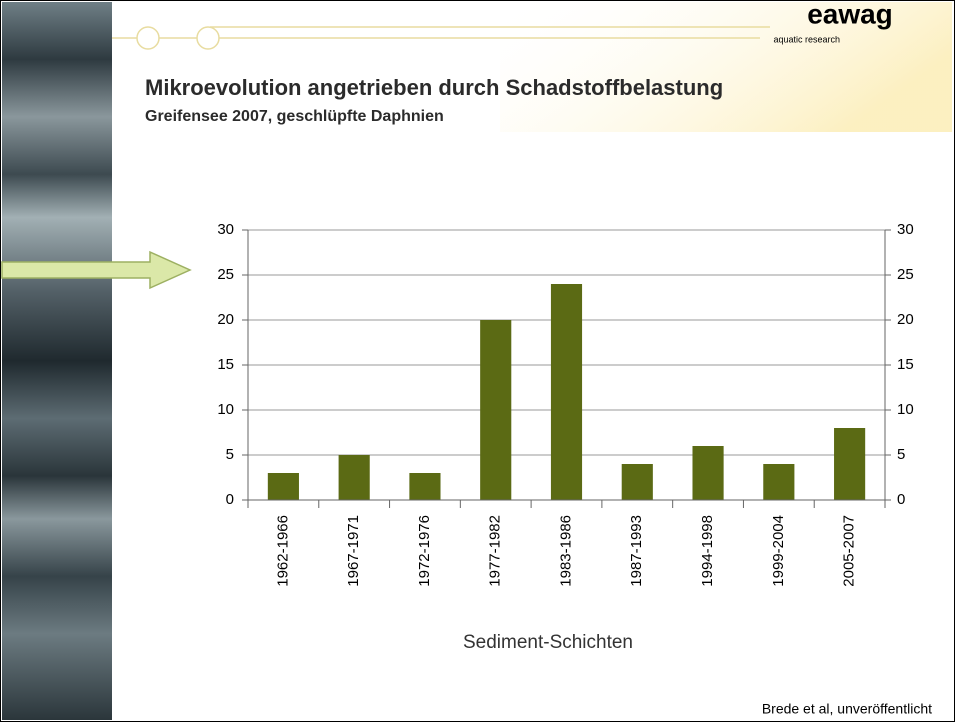 The width and height of the screenshot is (955, 722). Describe the element at coordinates (495, 551) in the screenshot. I see `x-tick-label: 1977-1982` at that location.